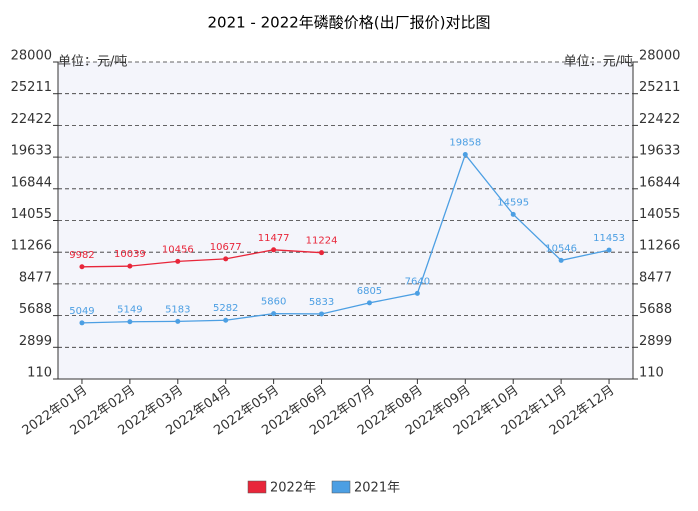 The width and height of the screenshot is (698, 511). What do you see at coordinates (417, 281) in the screenshot?
I see `data-label: 7640` at bounding box center [417, 281].